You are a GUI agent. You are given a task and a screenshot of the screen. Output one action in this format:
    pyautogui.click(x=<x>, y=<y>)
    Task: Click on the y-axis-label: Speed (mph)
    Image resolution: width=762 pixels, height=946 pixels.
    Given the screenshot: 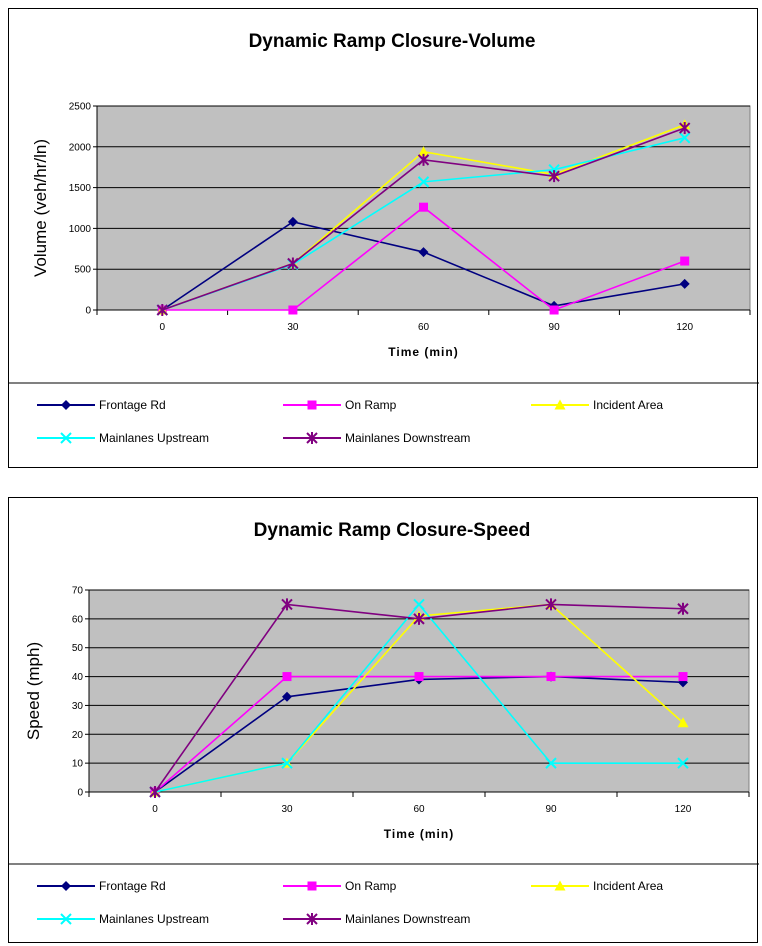 What is the action you would take?
    pyautogui.click(x=33, y=691)
    